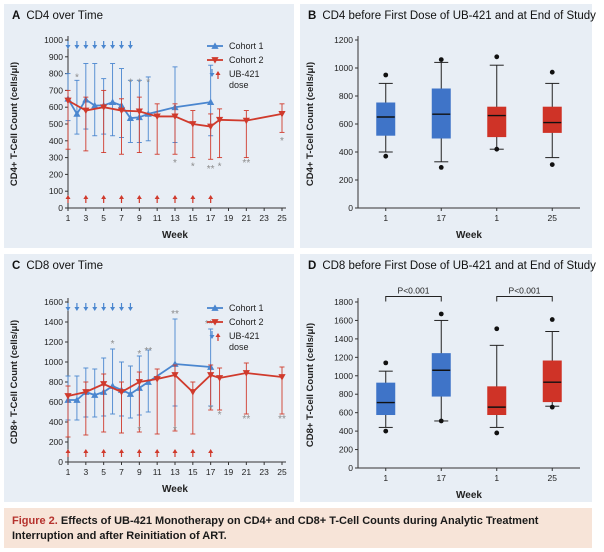  Describe the element at coordinates (211, 472) in the screenshot. I see `x-tick-label: 17` at that location.